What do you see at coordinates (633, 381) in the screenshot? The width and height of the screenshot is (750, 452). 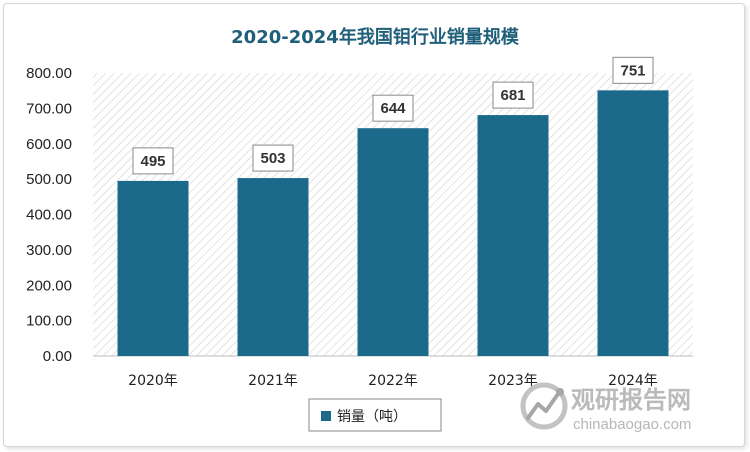 I see `x-tick-label: 2024年` at bounding box center [633, 381].